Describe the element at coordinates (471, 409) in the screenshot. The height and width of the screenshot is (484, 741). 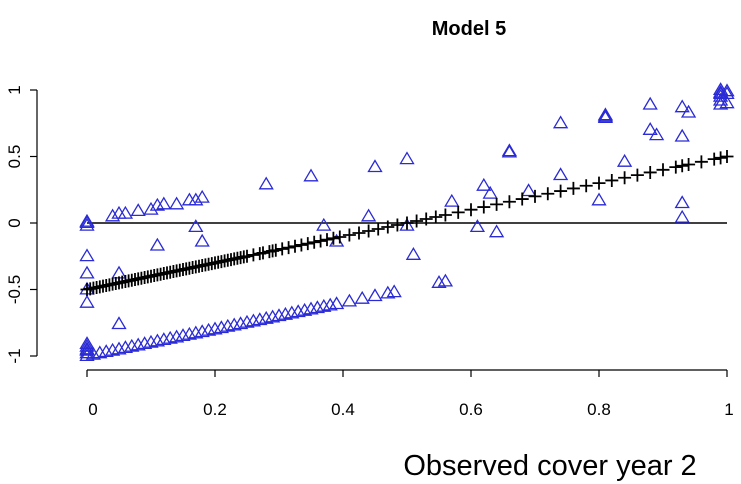
I see `x-tick-label: 0.6` at that location.